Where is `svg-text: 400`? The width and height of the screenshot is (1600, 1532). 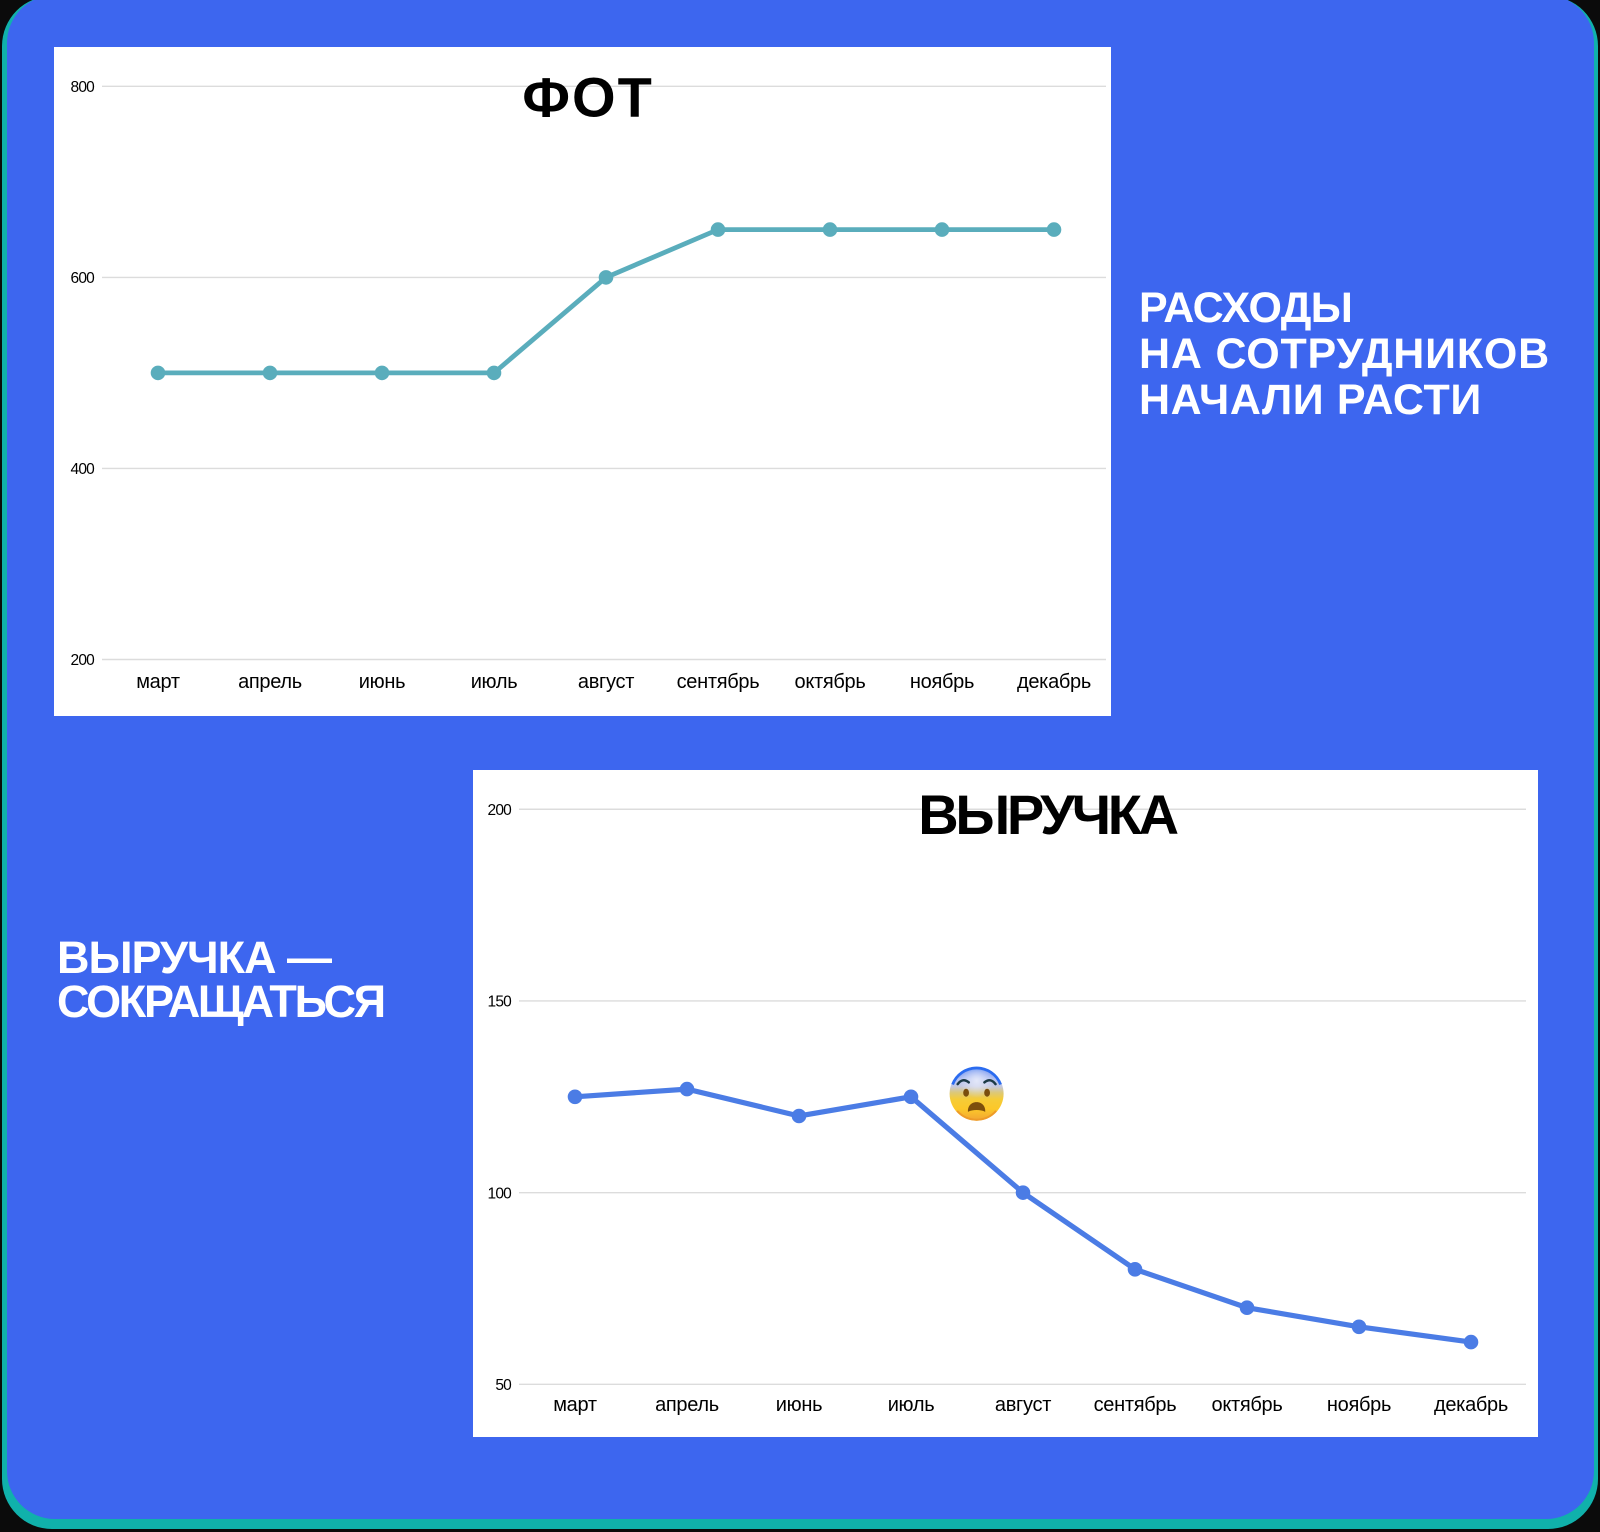 svg-text: 400 is located at coordinates (83, 469).